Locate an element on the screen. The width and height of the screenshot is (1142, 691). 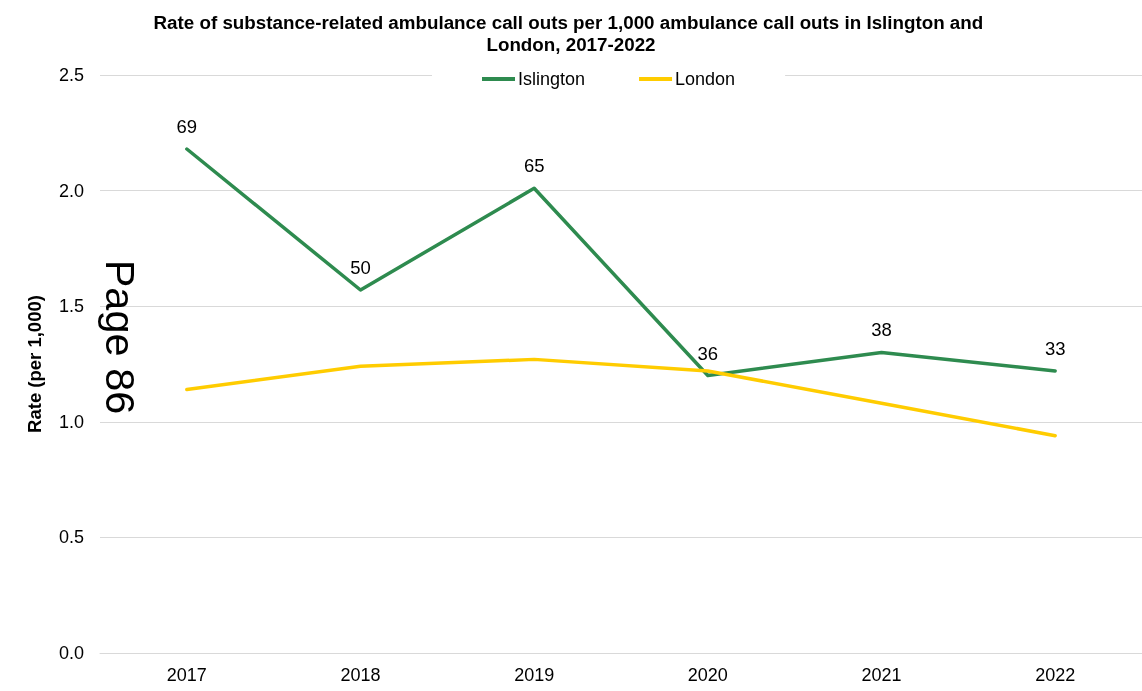
y-axis-title: Rate (per 1,000) is located at coordinates (34, 364).